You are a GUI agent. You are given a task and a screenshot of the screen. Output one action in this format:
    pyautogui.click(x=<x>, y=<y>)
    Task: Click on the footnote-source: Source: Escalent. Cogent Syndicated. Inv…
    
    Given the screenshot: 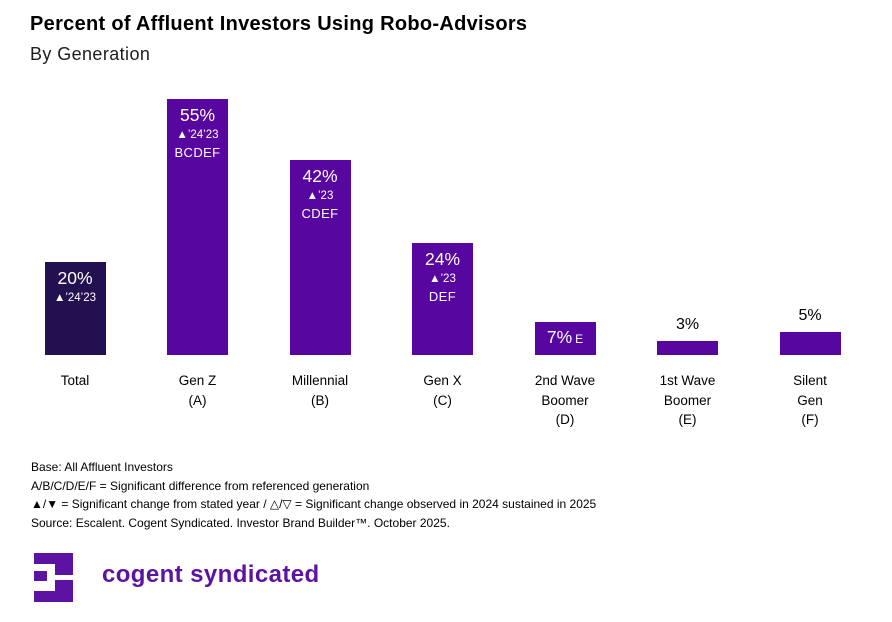 What is the action you would take?
    pyautogui.click(x=240, y=523)
    